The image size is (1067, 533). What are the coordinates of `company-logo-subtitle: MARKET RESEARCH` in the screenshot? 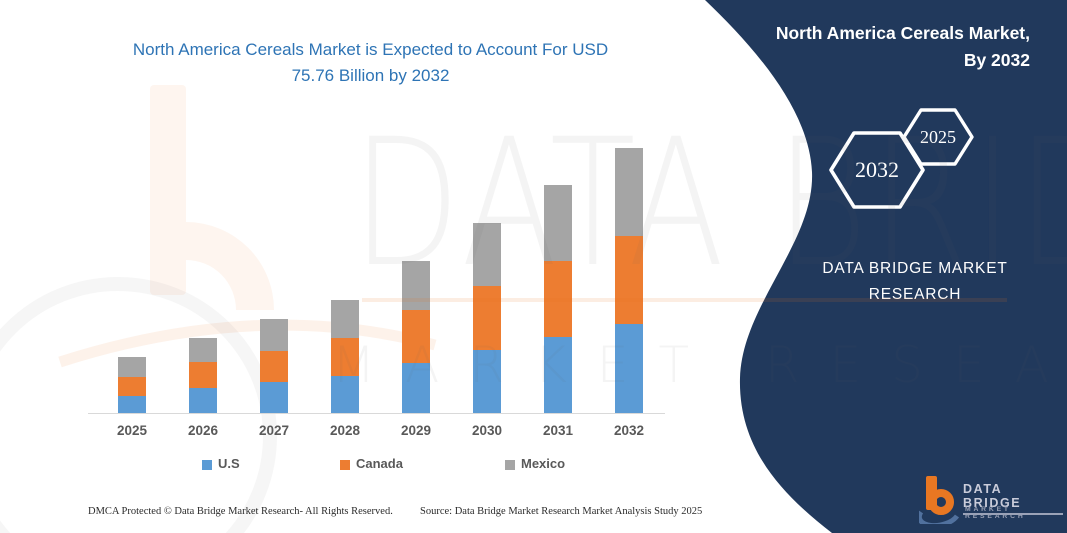 It's located at (995, 513).